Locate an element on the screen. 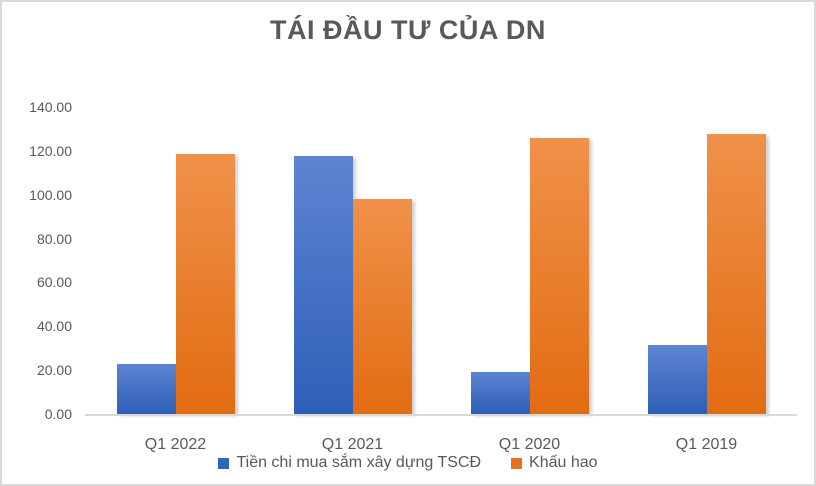  y-axis-tick-label: 40.00 is located at coordinates (54, 326).